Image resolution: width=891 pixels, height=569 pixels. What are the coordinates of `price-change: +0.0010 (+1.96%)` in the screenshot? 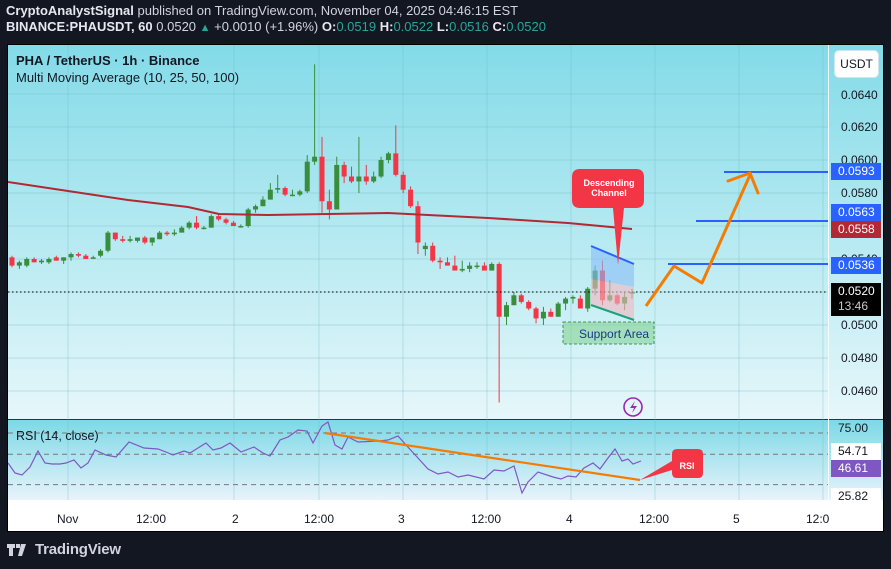 It's located at (266, 26).